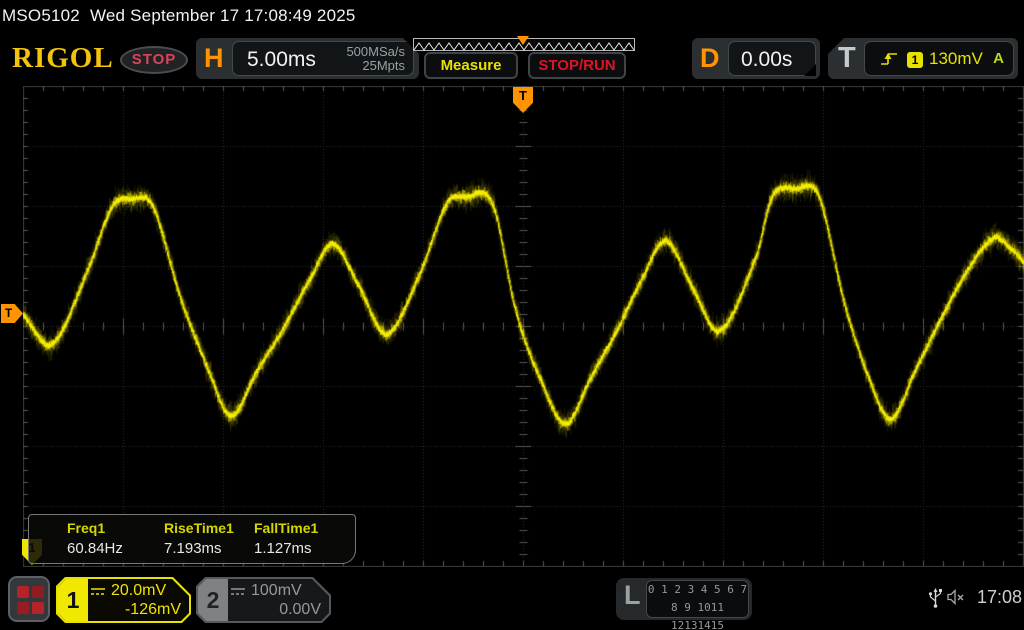  What do you see at coordinates (524, 46) in the screenshot?
I see `memory-waveform-icon` at bounding box center [524, 46].